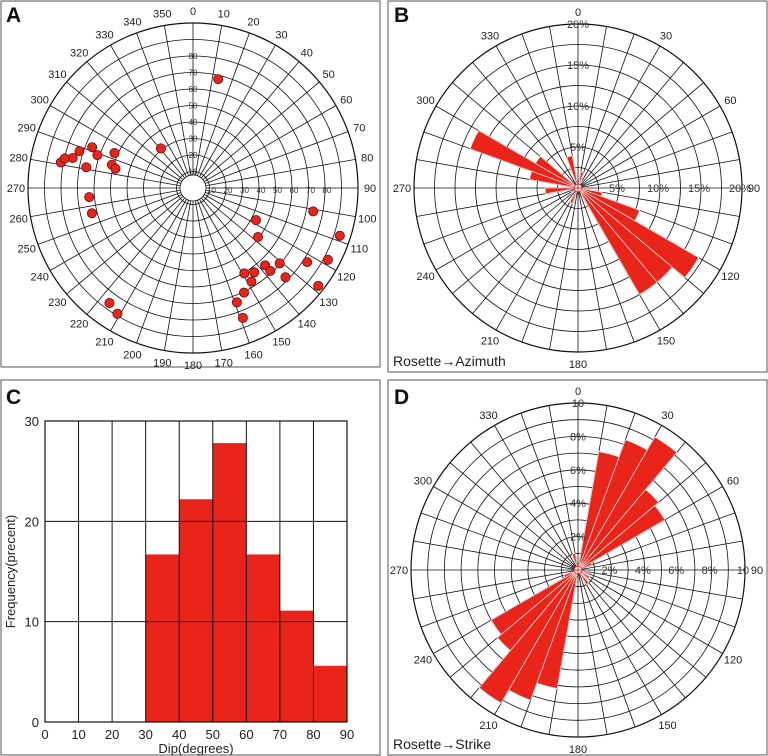 The height and width of the screenshot is (756, 768). I want to click on panel-b-label: B, so click(401, 15).